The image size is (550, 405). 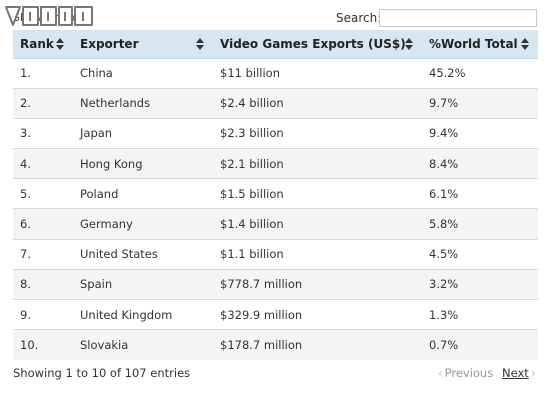 I want to click on column-header-world-total: %World Total, so click(x=480, y=44).